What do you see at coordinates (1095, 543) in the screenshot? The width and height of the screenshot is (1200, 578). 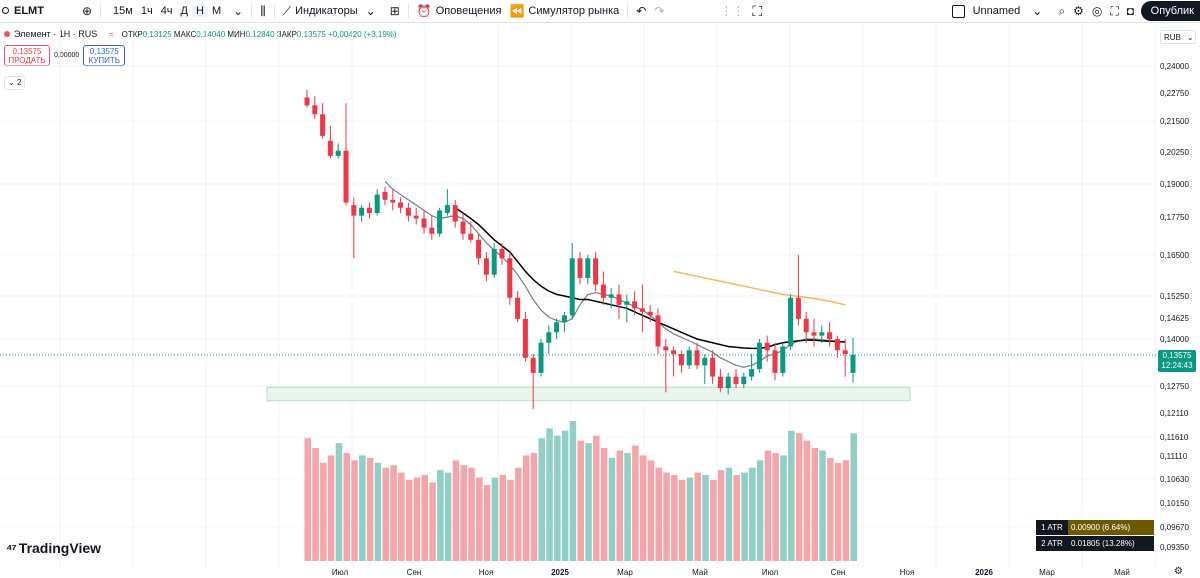 I see `atr-2-box: 2 ATR 0.01805 (13.28%)` at bounding box center [1095, 543].